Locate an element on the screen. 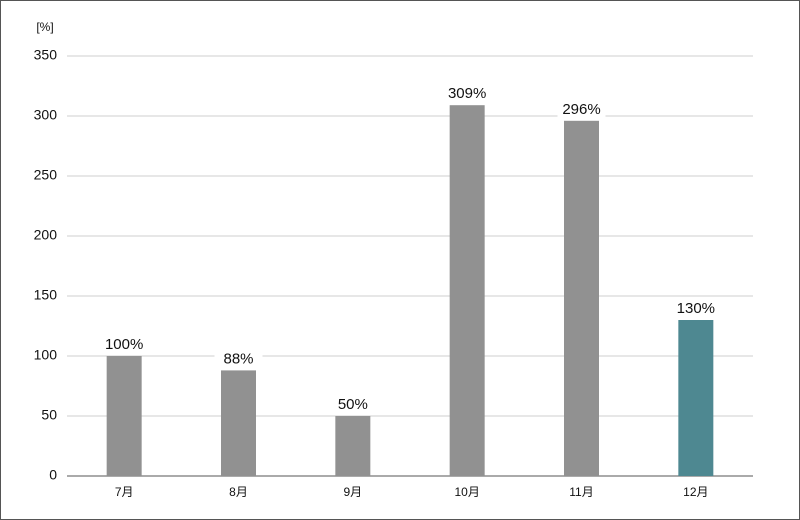  value-label: 88% is located at coordinates (238, 358).